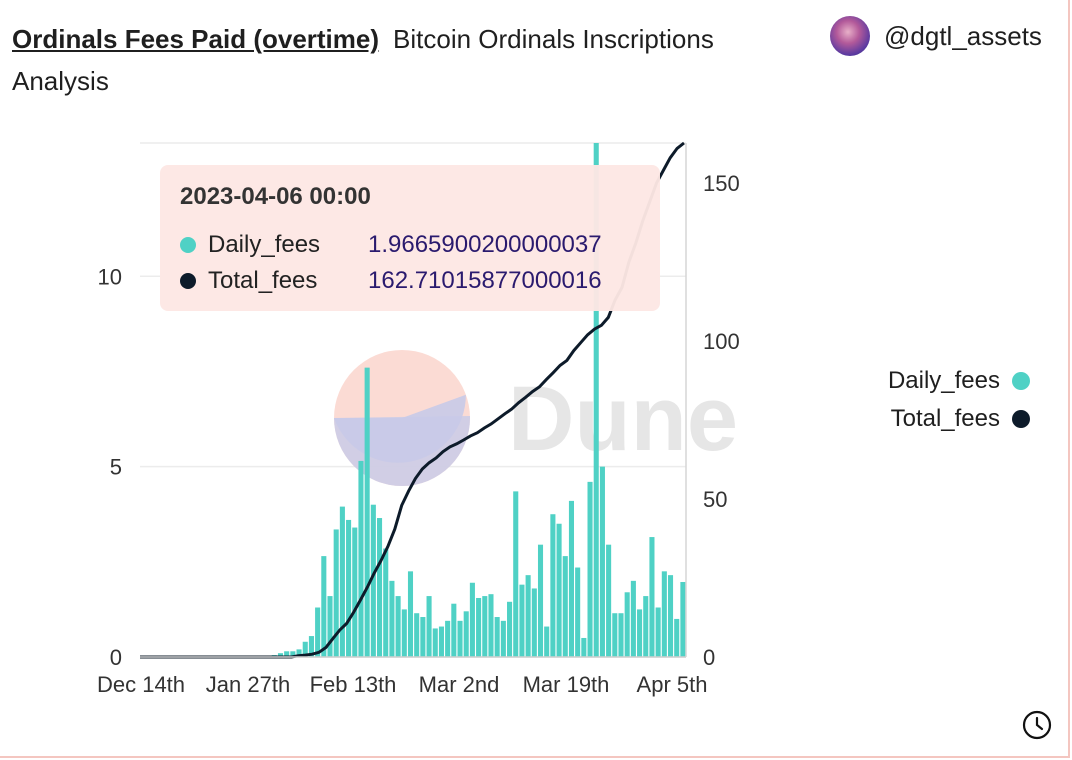  I want to click on y-left-tick-label: 5, so click(116, 467).